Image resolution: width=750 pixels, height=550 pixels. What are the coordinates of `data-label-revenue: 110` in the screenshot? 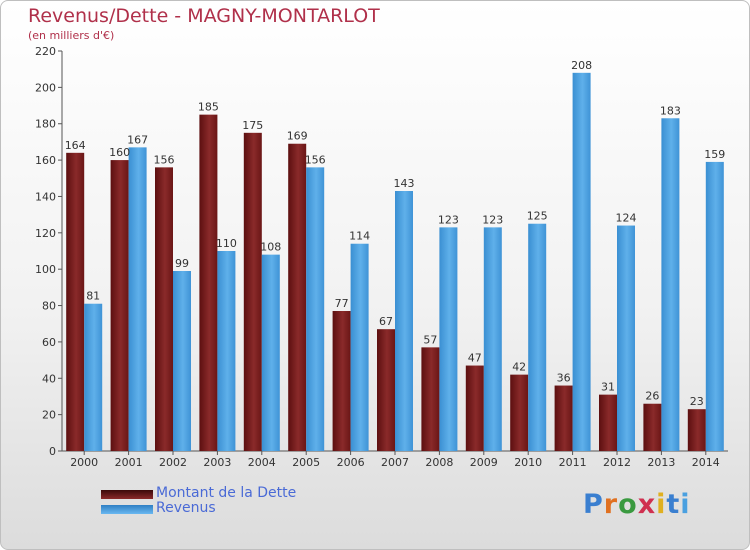 It's located at (226, 243).